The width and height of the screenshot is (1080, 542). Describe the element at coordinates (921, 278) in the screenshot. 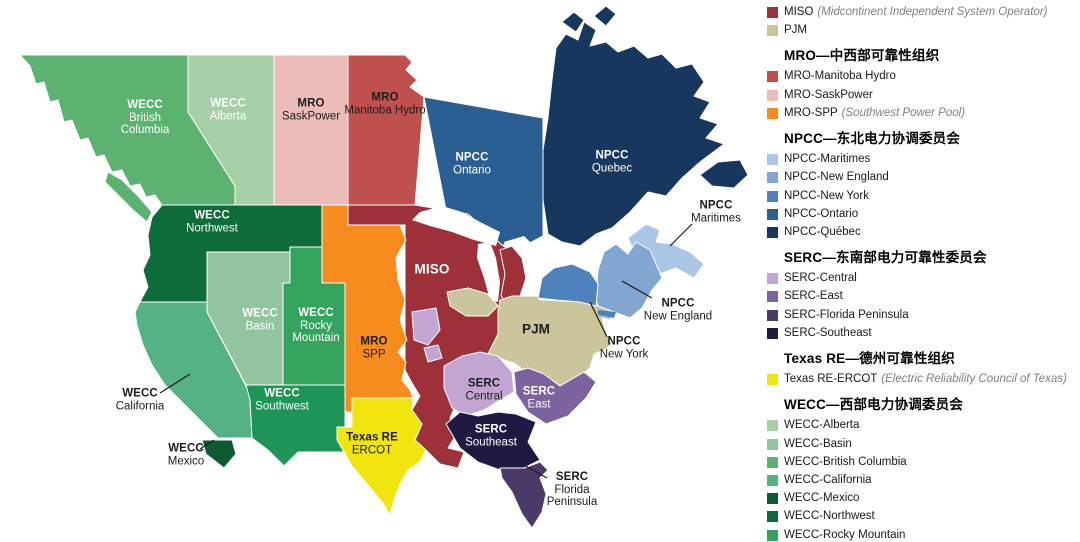

I see `legend-item-serc-central: SERC-Central` at that location.